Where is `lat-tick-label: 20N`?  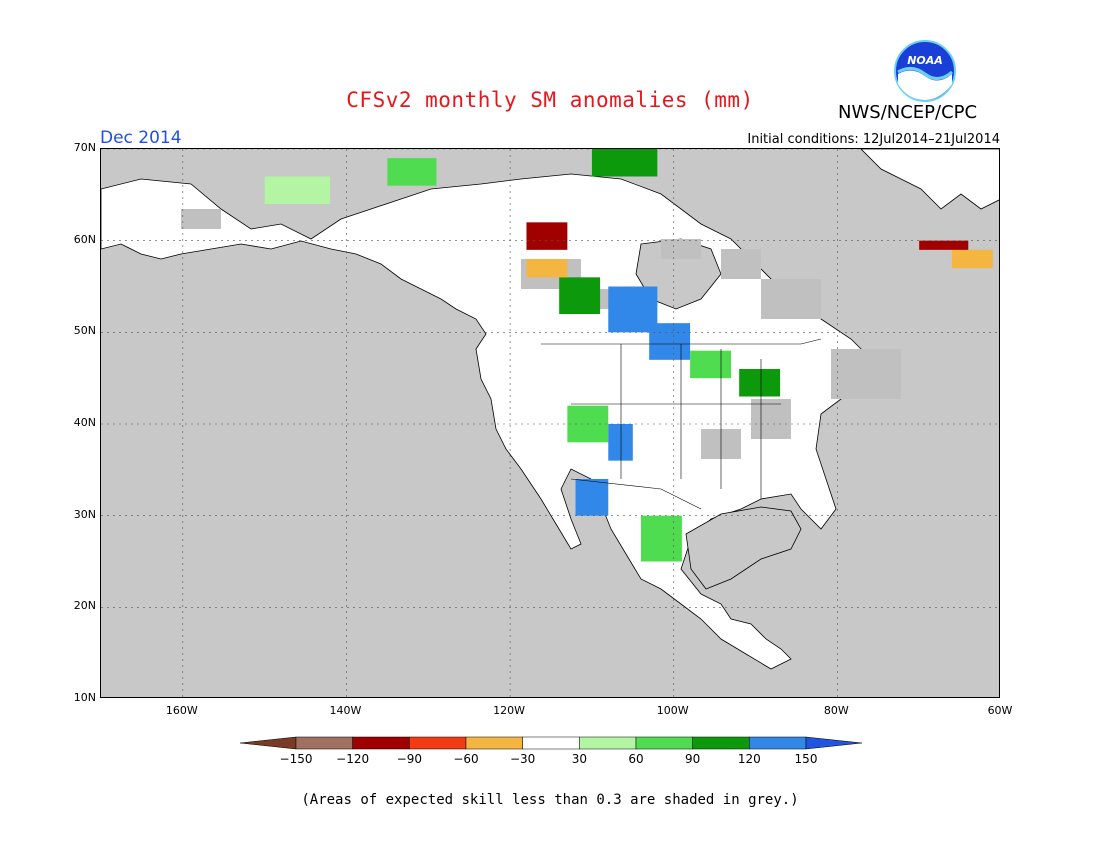
lat-tick-label: 20N is located at coordinates (84, 606).